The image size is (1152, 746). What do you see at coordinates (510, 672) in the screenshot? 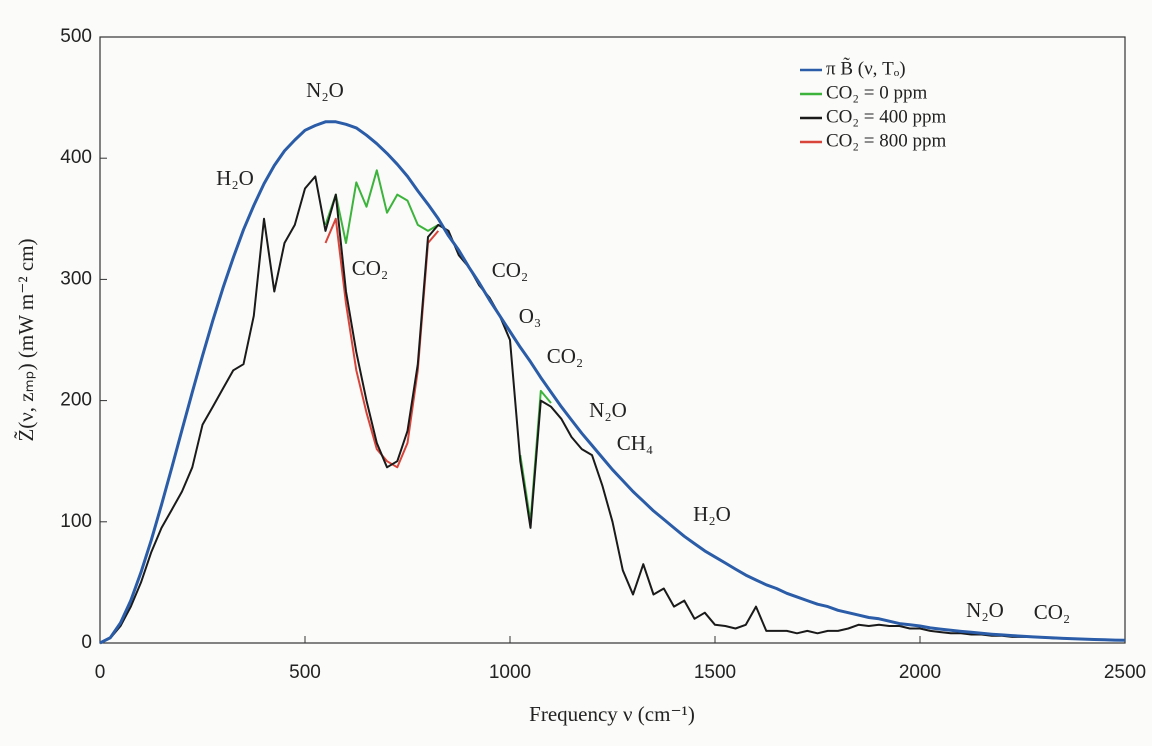
I see `x-tick-label: 1000` at bounding box center [510, 672].